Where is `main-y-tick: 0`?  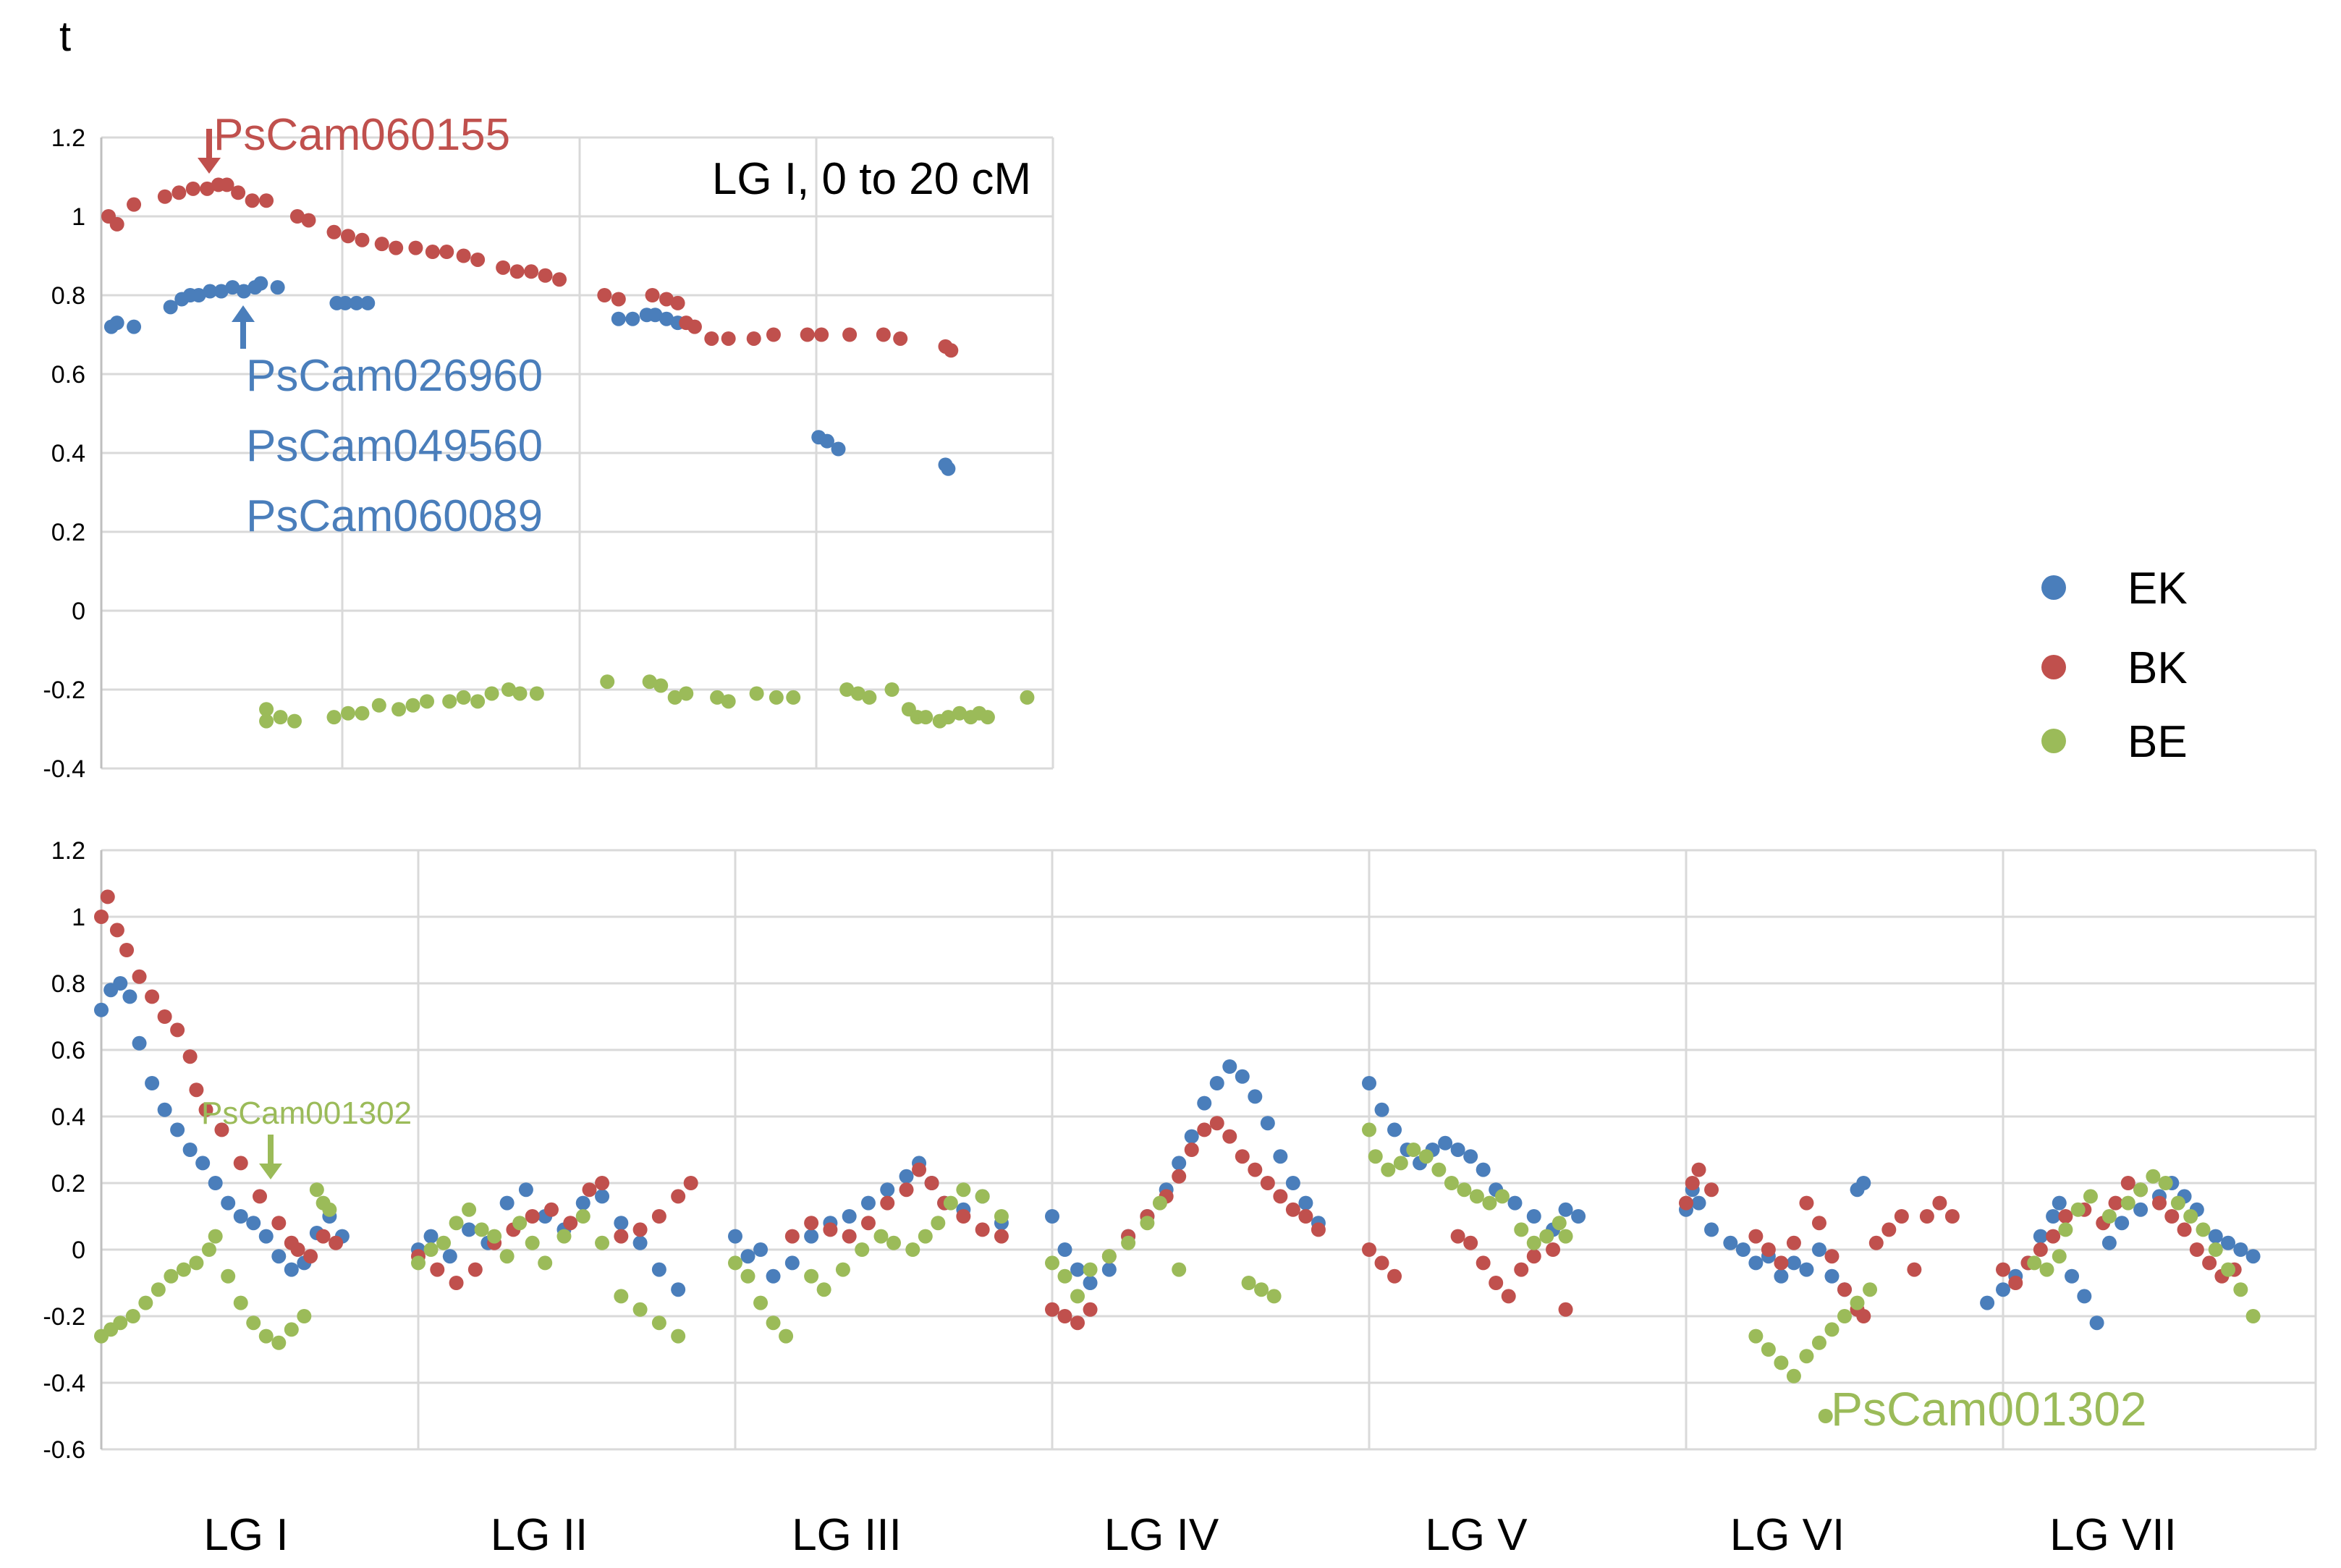 main-y-tick: 0 is located at coordinates (79, 1250).